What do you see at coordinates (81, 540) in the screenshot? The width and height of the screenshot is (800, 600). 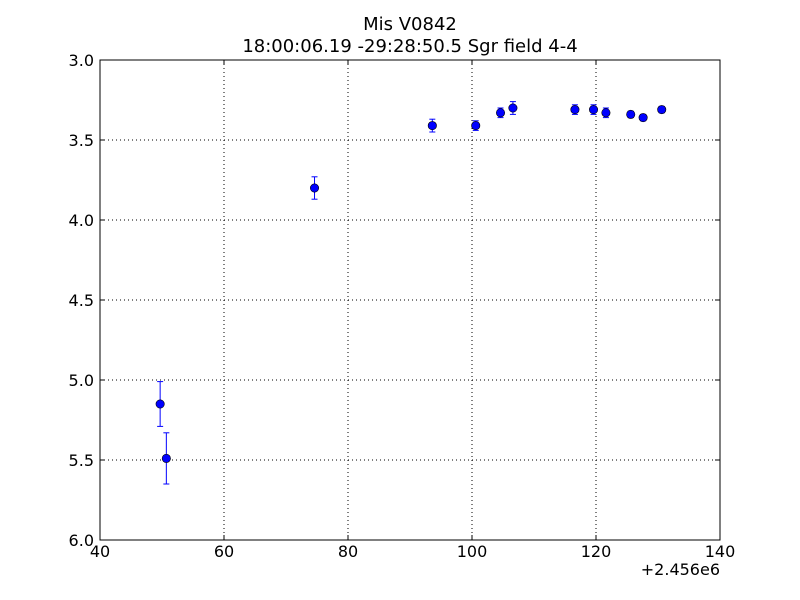 I see `y-tick-label: 6.0` at bounding box center [81, 540].